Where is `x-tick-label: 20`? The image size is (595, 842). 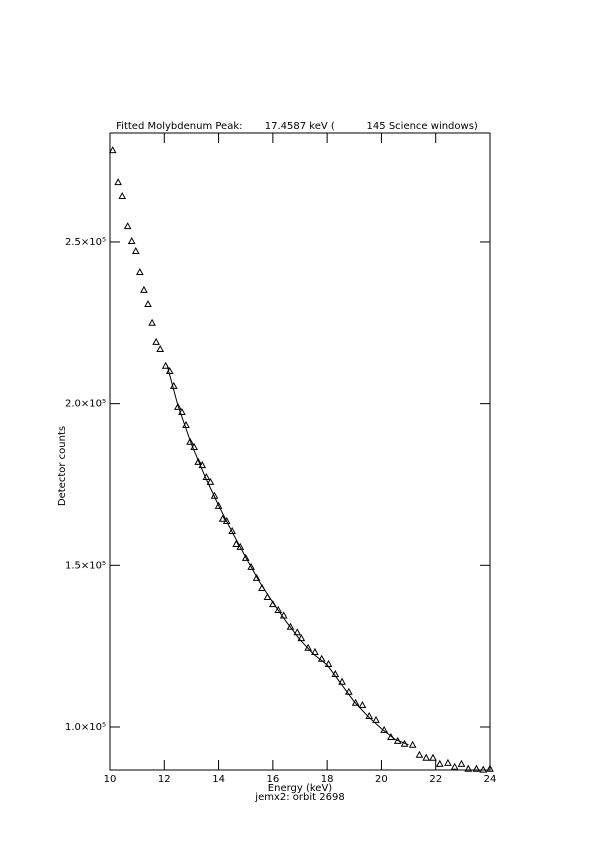
x-tick-label: 20 is located at coordinates (381, 779).